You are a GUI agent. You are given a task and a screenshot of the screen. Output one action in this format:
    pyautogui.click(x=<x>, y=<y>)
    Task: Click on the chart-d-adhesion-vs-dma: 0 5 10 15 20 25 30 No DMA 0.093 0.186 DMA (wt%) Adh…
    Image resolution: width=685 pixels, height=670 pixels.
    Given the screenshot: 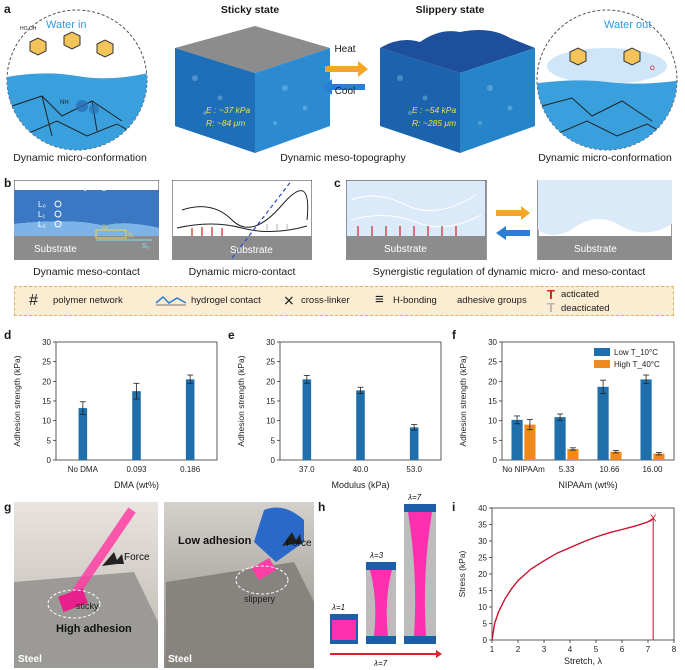 What is the action you would take?
    pyautogui.click(x=115, y=414)
    